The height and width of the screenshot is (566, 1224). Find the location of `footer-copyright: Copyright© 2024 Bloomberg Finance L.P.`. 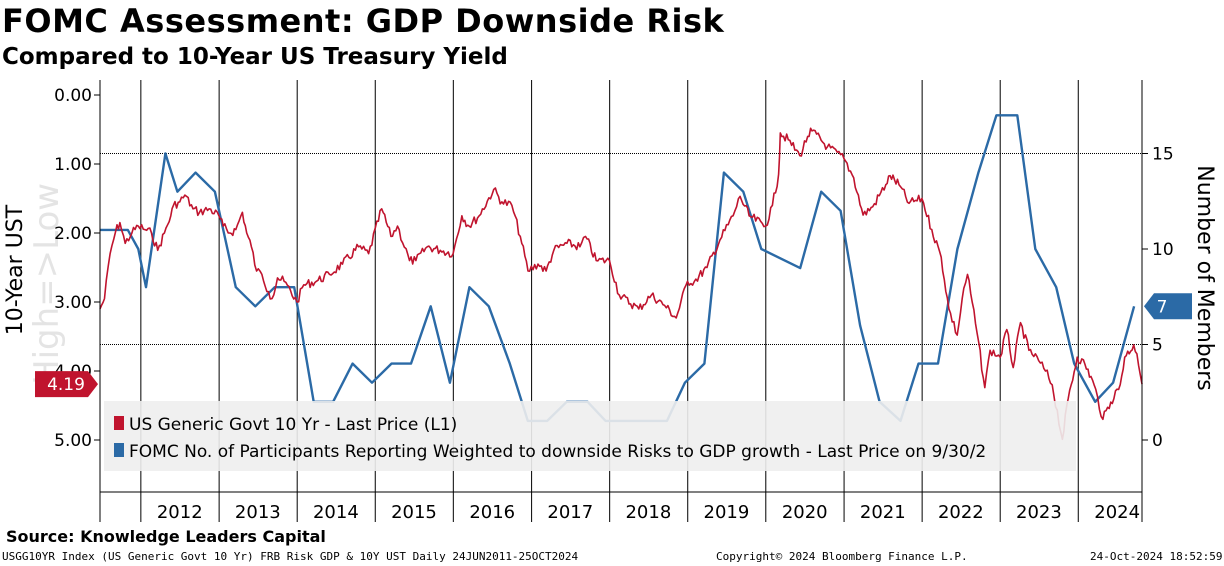

footer-copyright: Copyright© 2024 Bloomberg Finance L.P. is located at coordinates (842, 556).